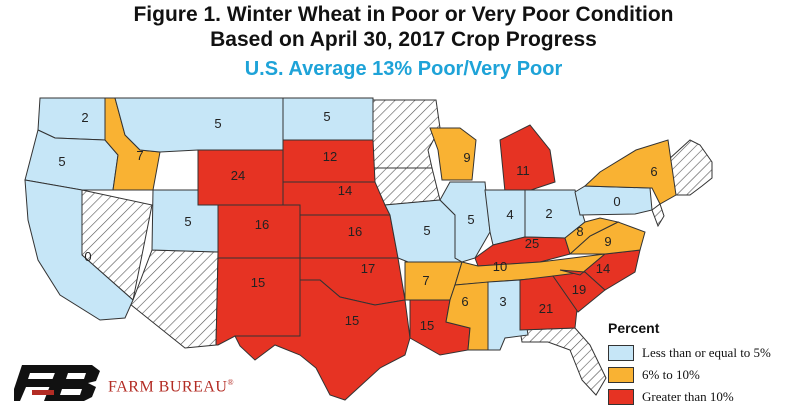  I want to click on value-wi: 9, so click(466, 157).